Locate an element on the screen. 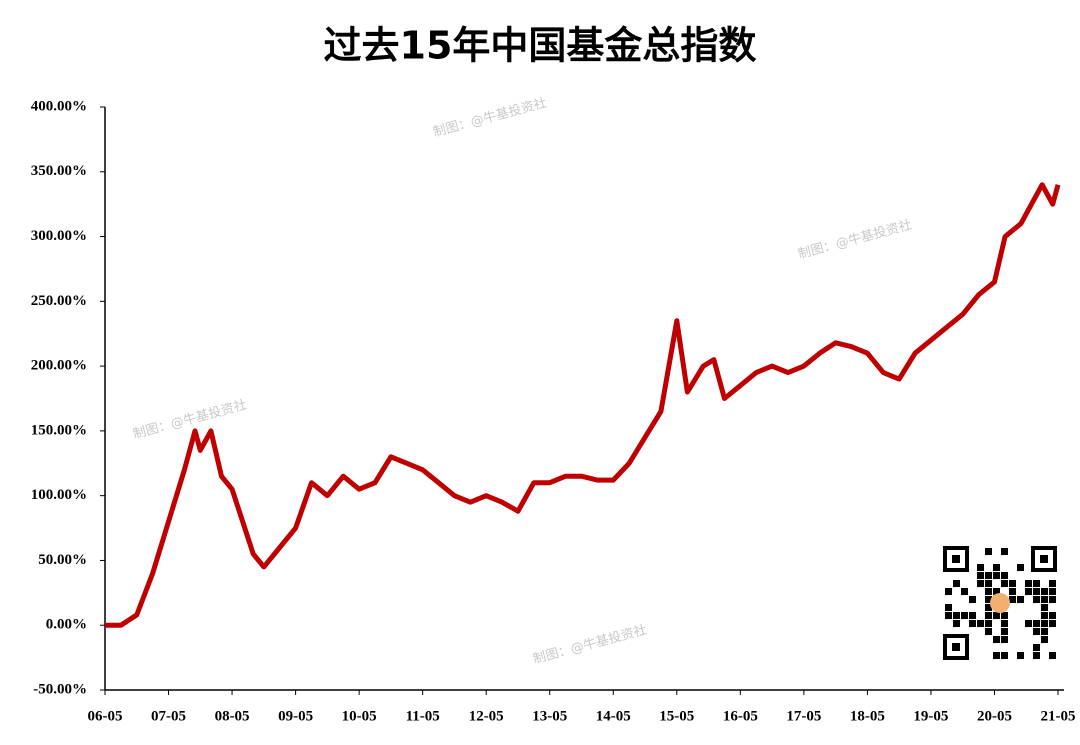 This screenshot has width=1080, height=745. qr-code is located at coordinates (1000, 603).